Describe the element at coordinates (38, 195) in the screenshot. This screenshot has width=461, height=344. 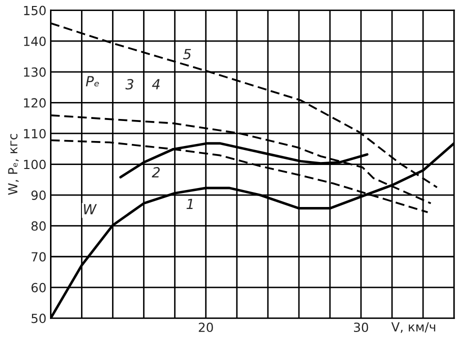
I see `y-tick-label: 90` at that location.